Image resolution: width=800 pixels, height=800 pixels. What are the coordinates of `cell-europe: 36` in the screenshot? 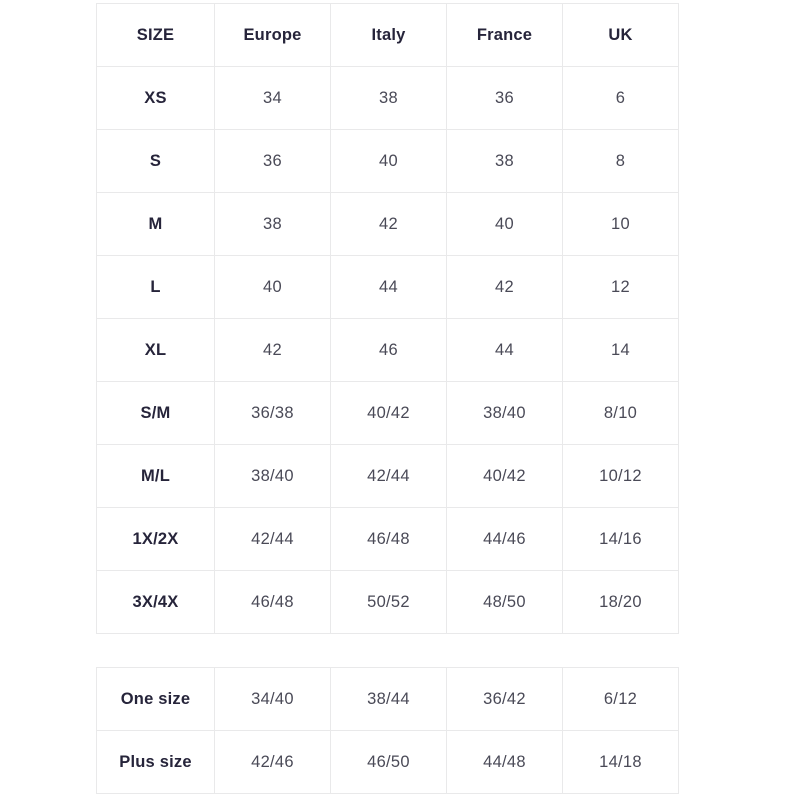 It's located at (272, 161).